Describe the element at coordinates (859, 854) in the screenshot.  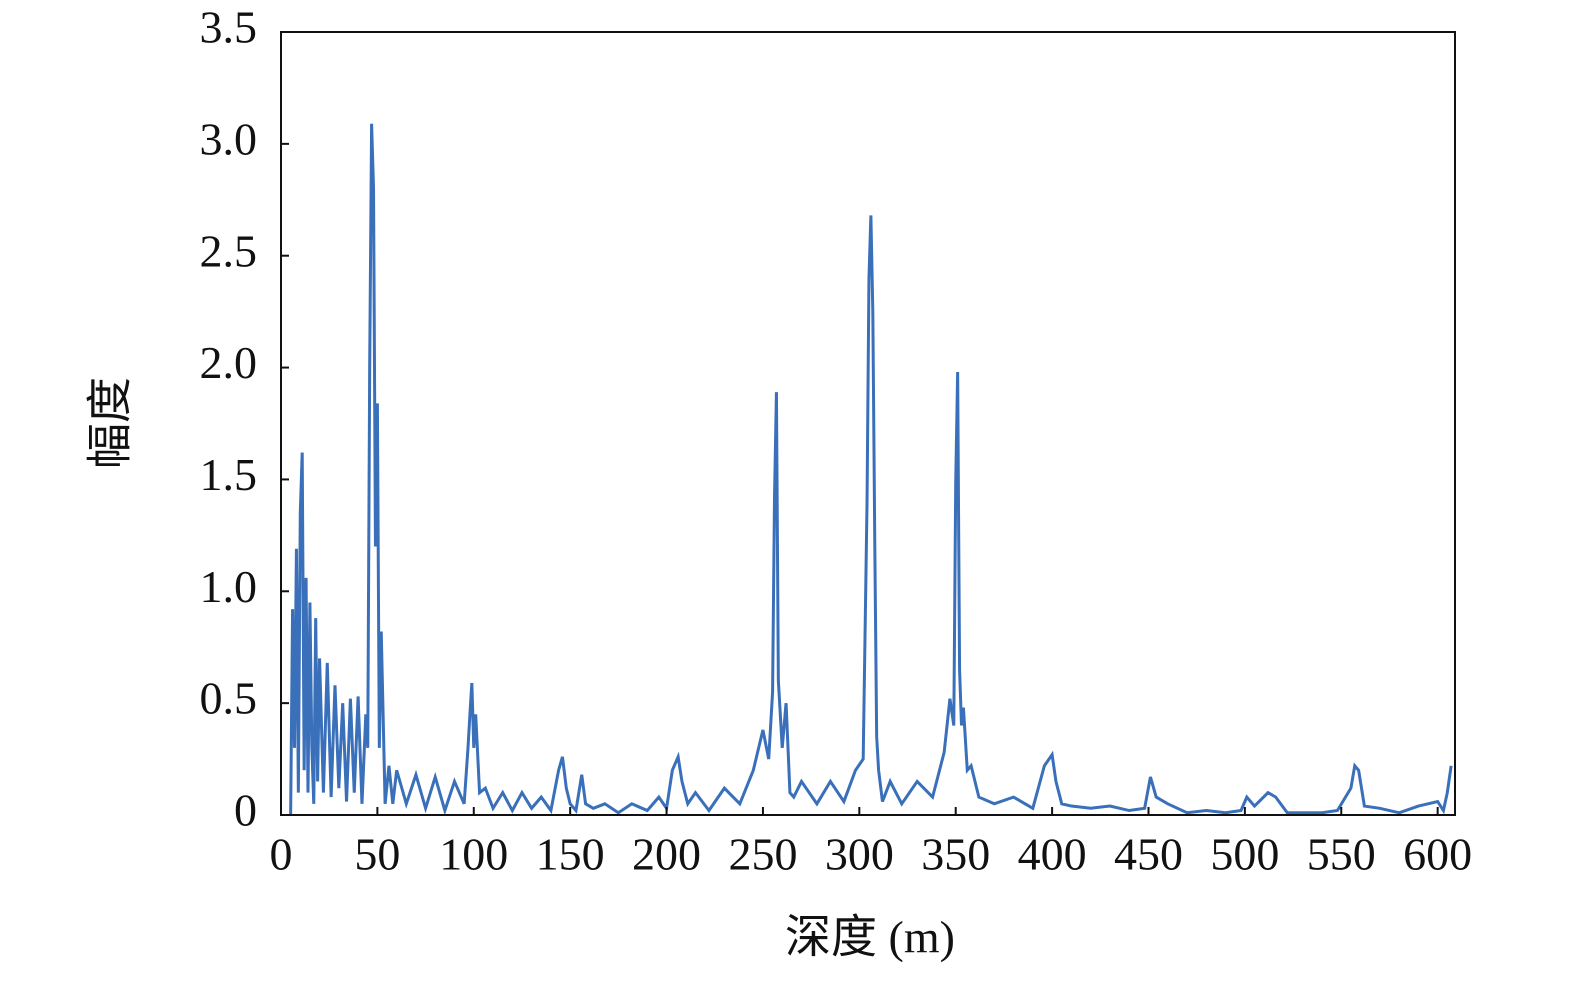
I see `x-tick-label: 300` at that location.